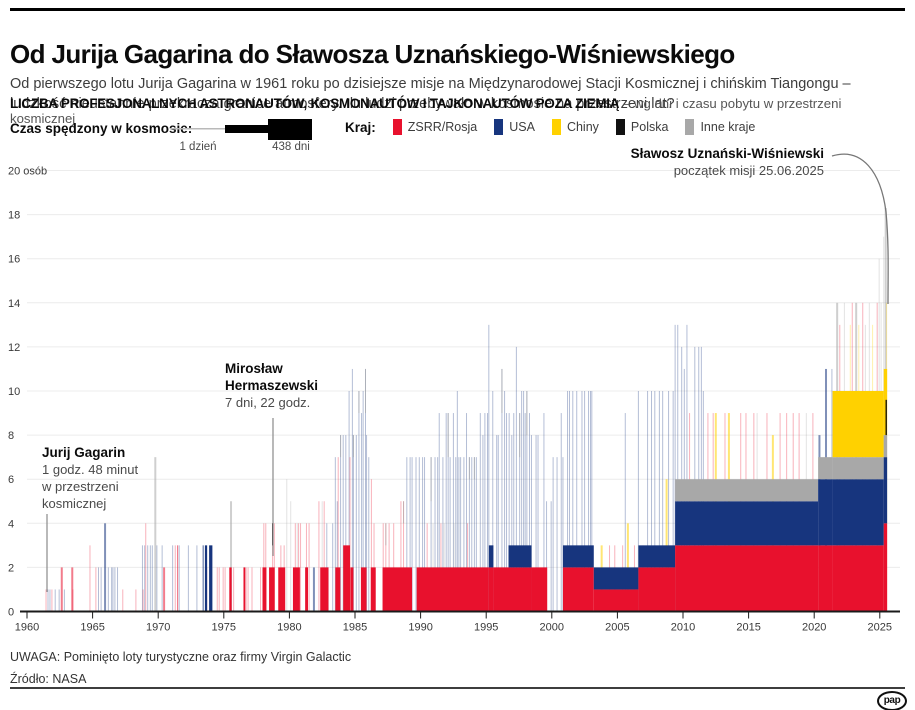  Describe the element at coordinates (291, 147) in the screenshot. I see `legend-time-max: 438 dni` at that location.